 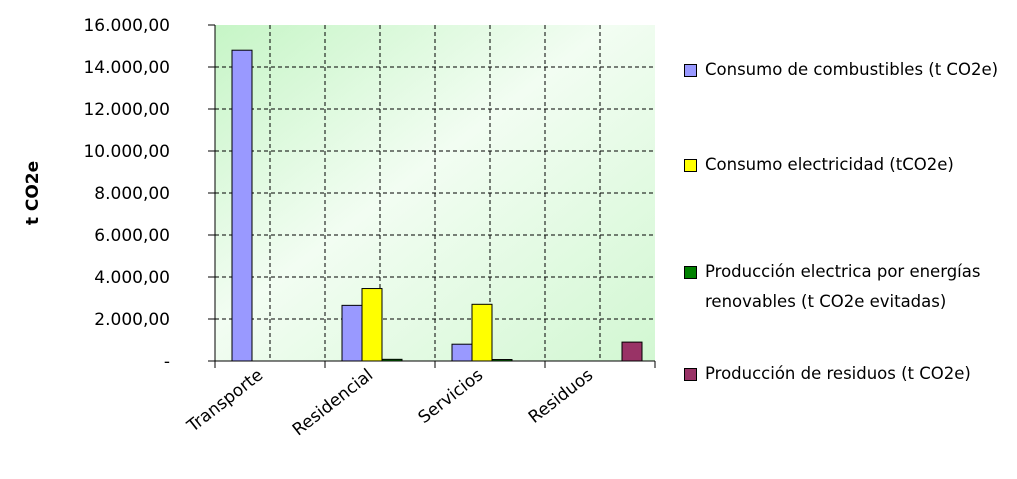 What do you see at coordinates (132, 320) in the screenshot?
I see `y-tick-label: 2.000,00` at bounding box center [132, 320].